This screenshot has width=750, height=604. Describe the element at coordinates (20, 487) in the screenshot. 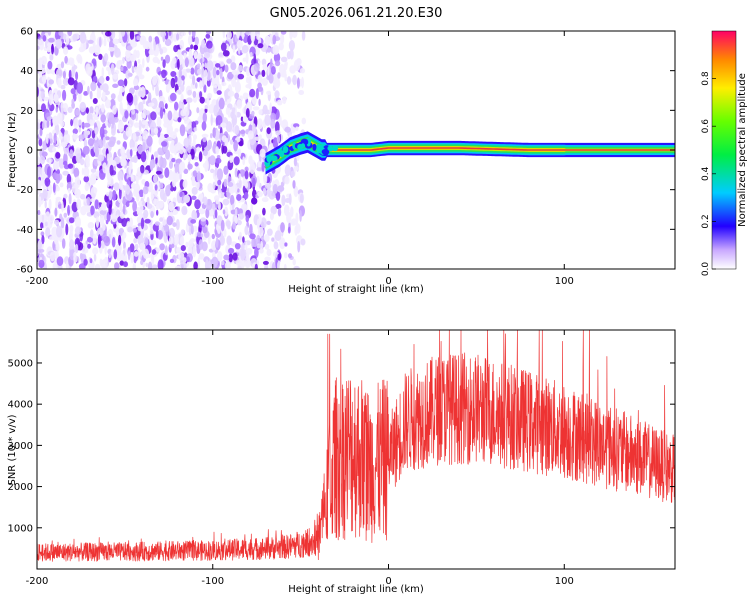

I see `y-tick-label: 2000` at that location.